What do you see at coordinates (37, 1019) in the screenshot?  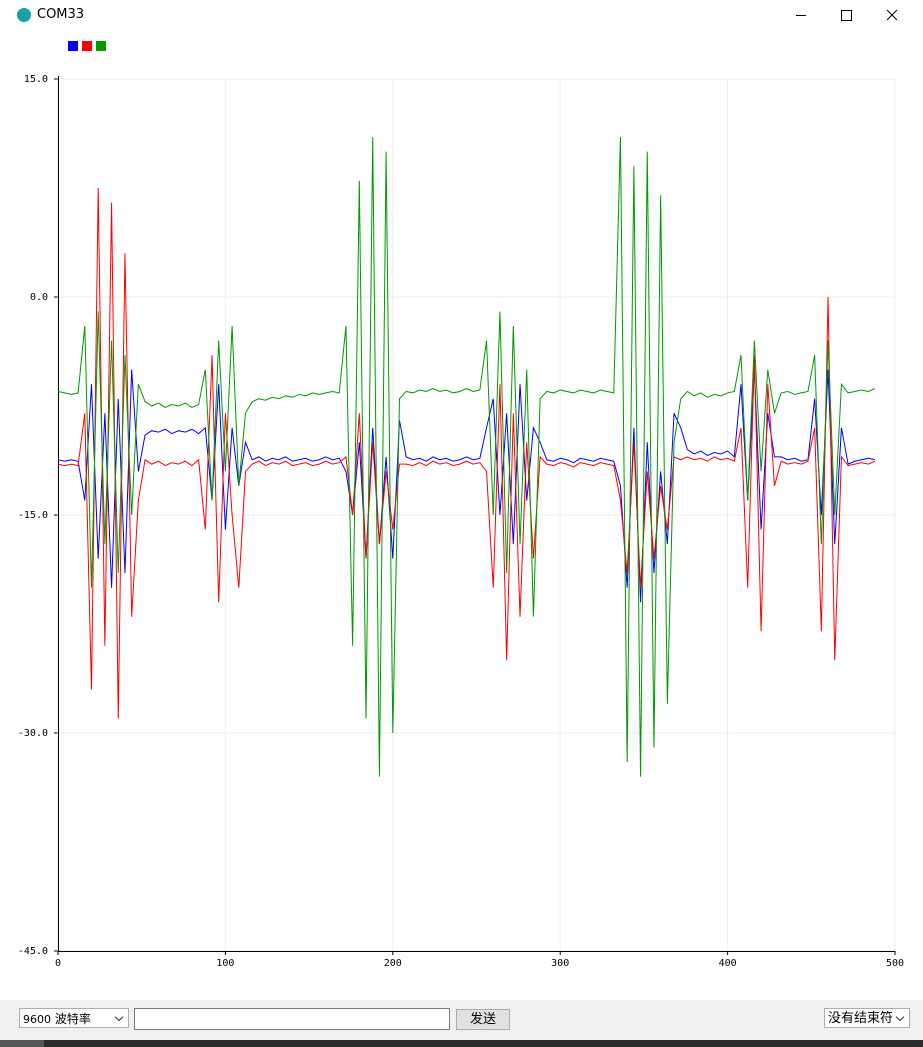 I see `baud-value: 9600` at bounding box center [37, 1019].